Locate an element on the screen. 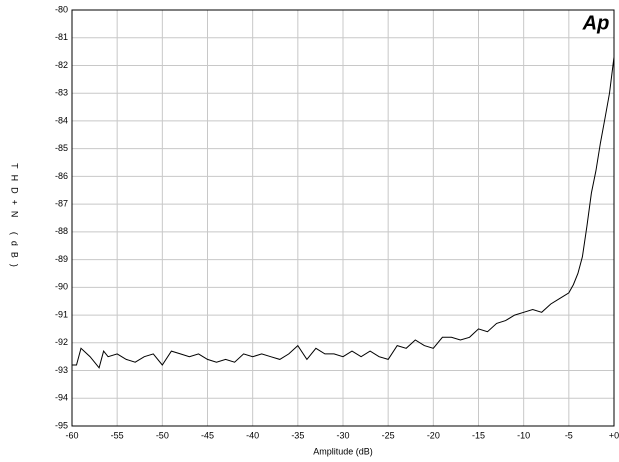  x-tick-label: -10 is located at coordinates (523, 435).